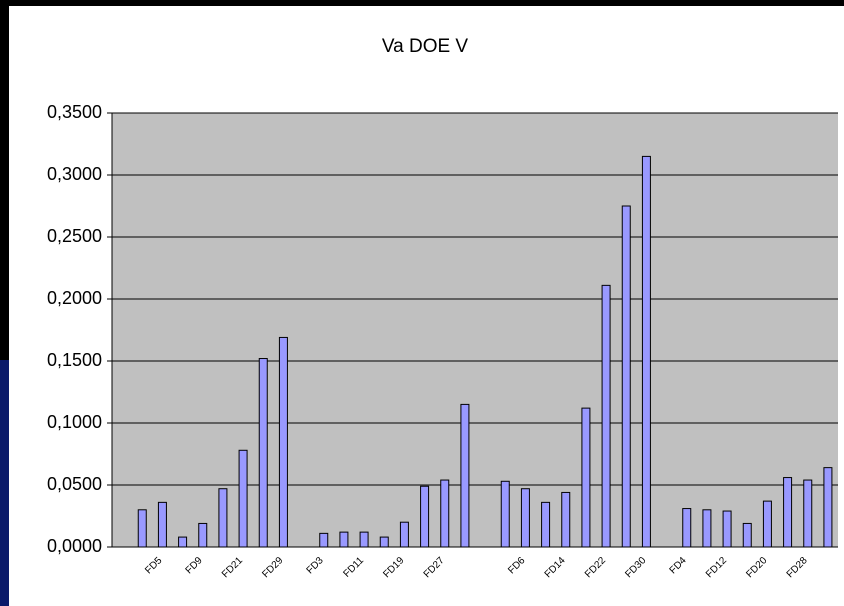  I want to click on y-tick-label: 0,1000, so click(74, 422).